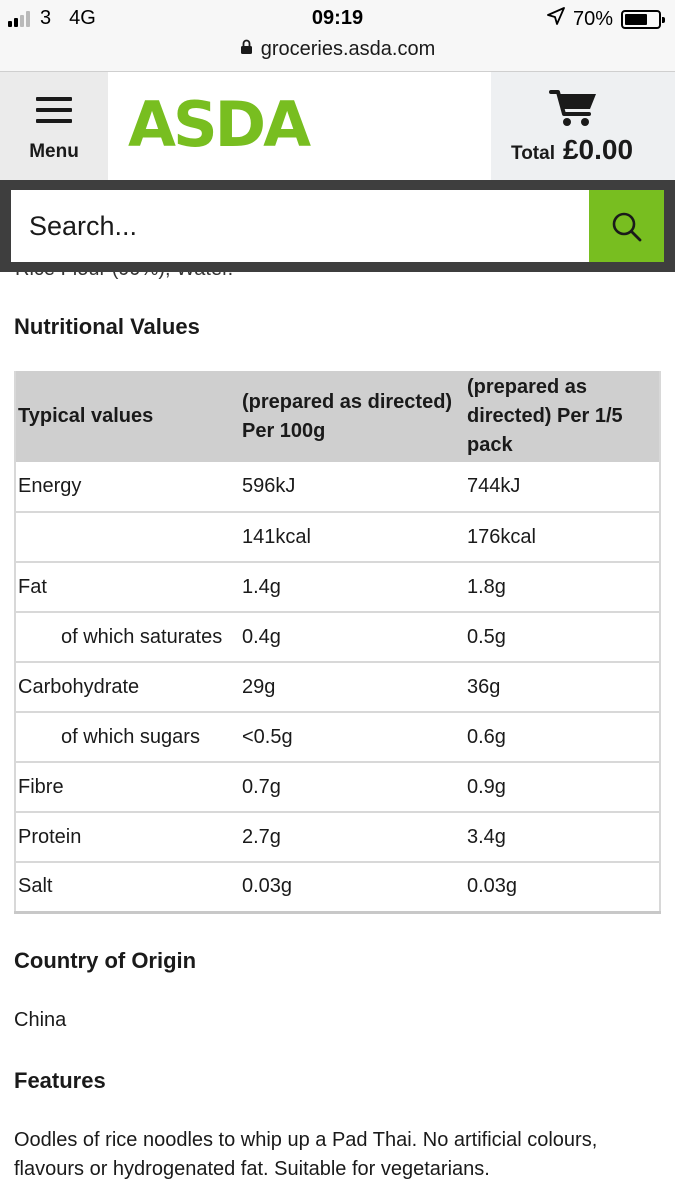  Describe the element at coordinates (352, 687) in the screenshot. I see `value-per-100g: 29g` at that location.